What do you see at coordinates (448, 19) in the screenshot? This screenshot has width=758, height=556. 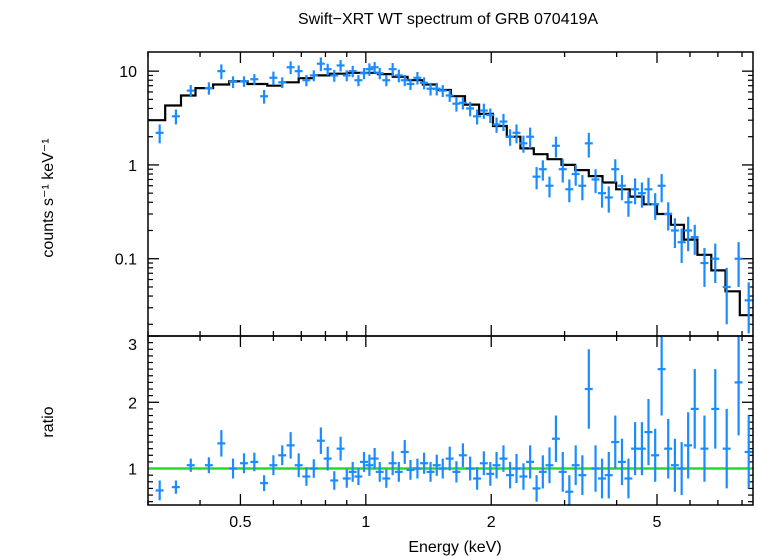 I see `chart-title: Swift−XRT WT spectrum of GRB 070419A` at bounding box center [448, 19].